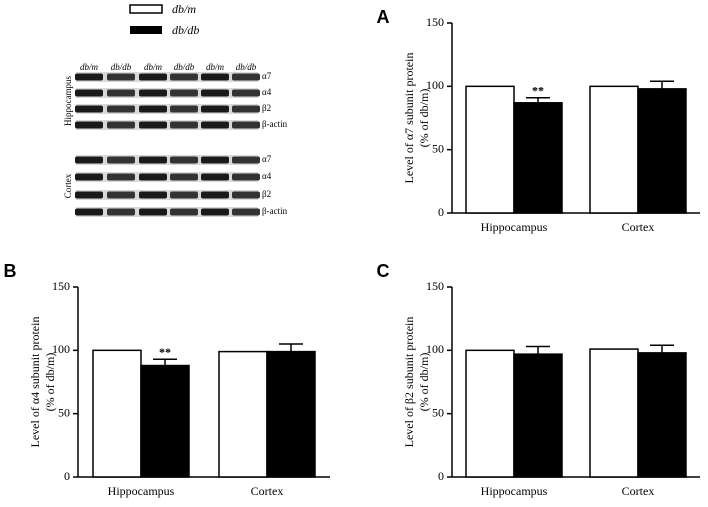 The width and height of the screenshot is (708, 507). I want to click on y-axis-label: Level of α4 subunit protein, so click(35, 382).